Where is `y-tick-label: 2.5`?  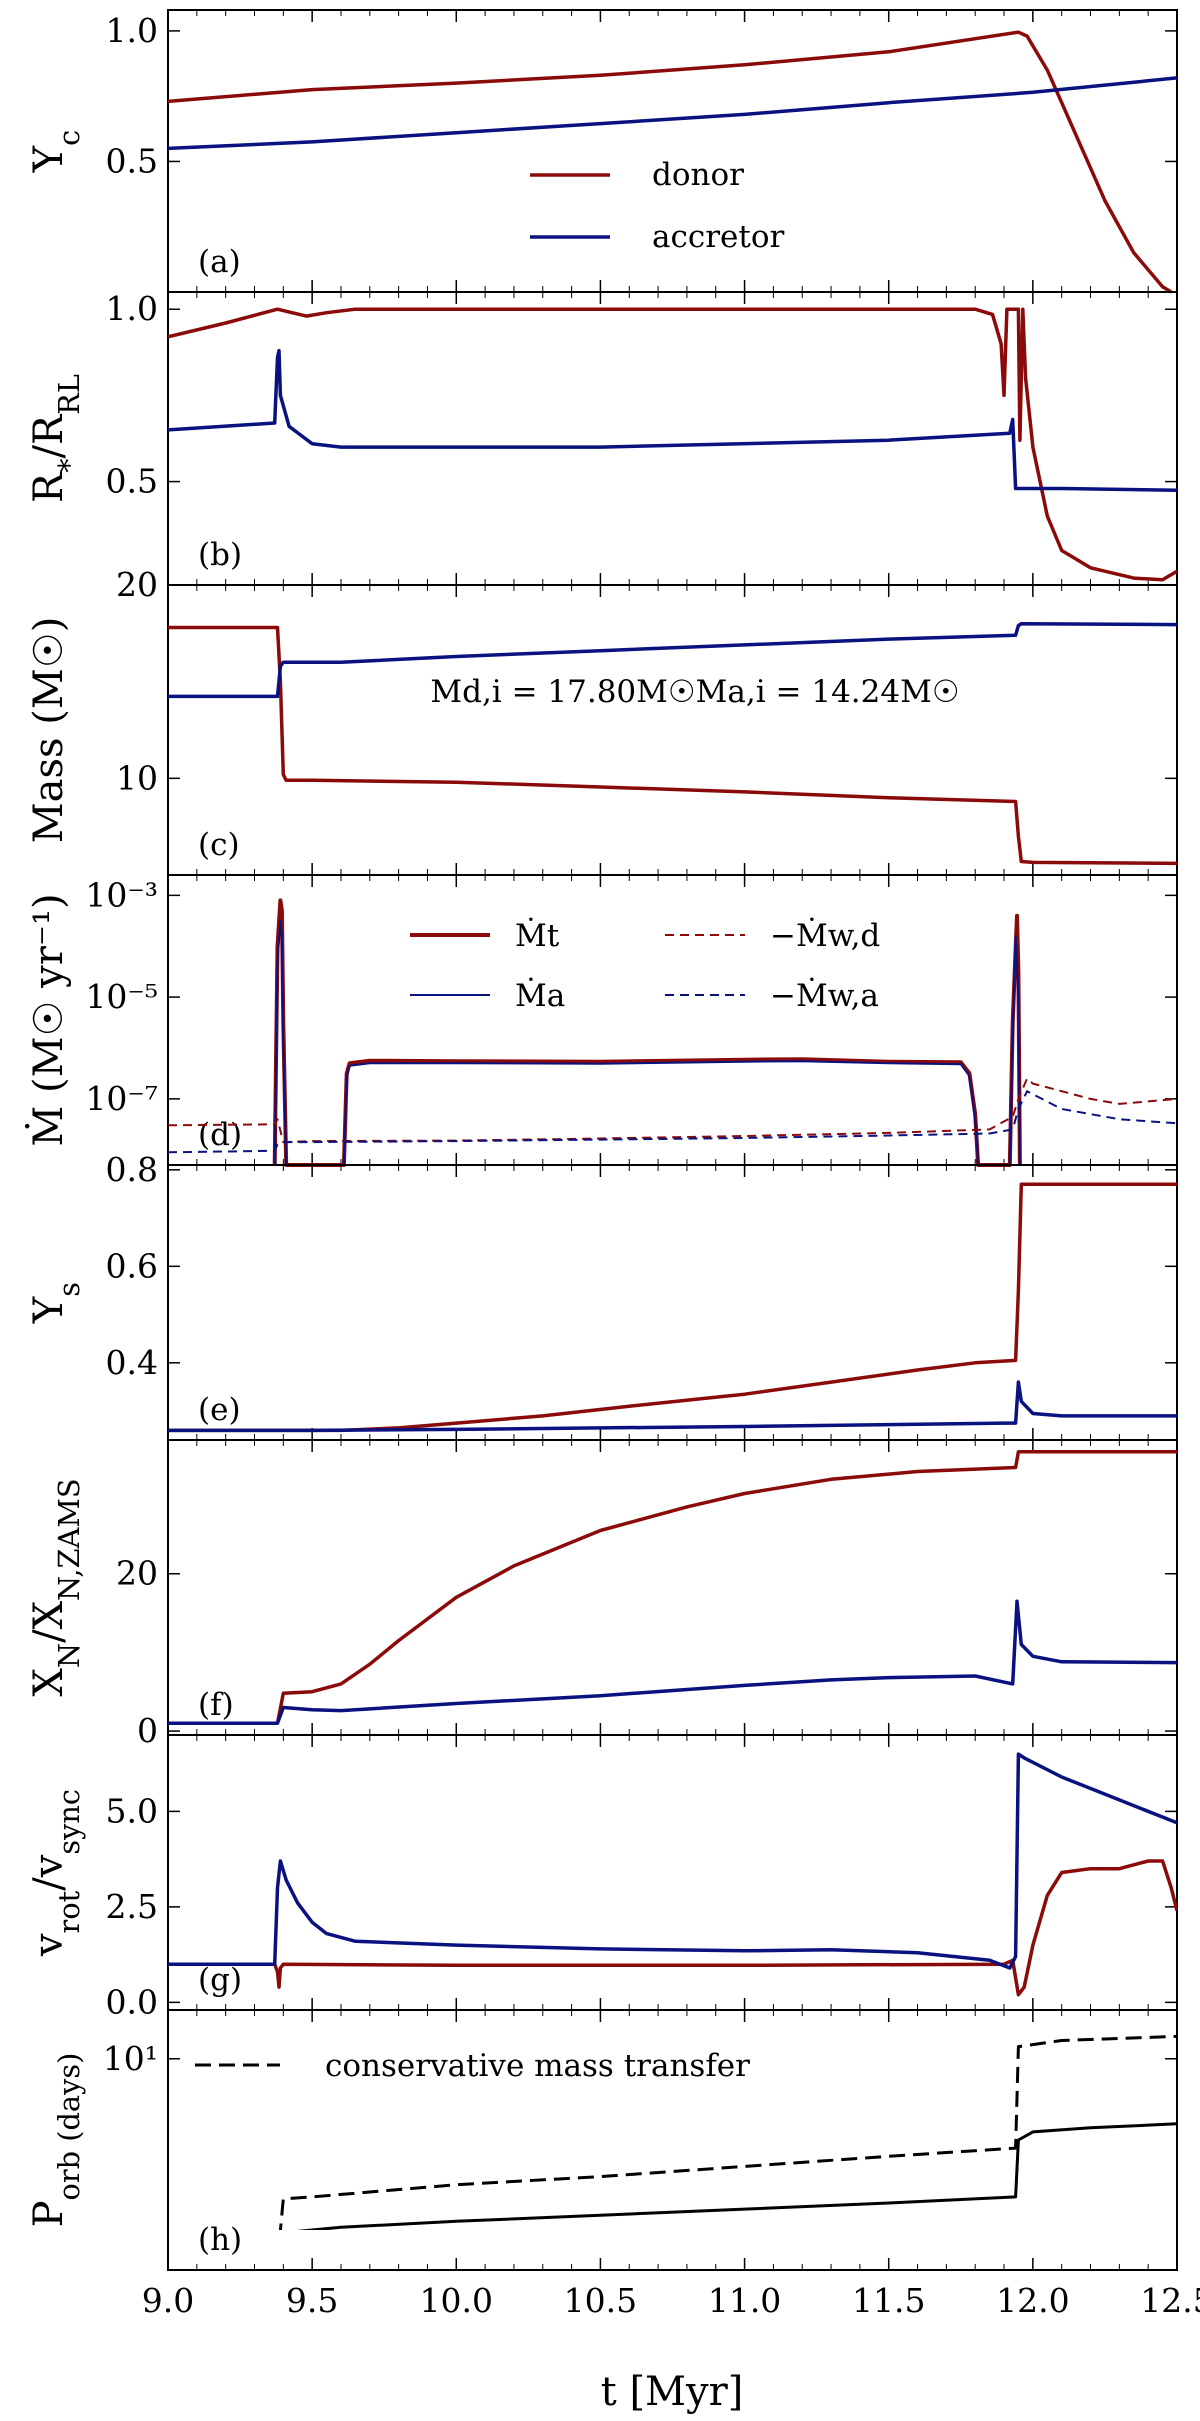 y-tick-label: 2.5 is located at coordinates (132, 1906).